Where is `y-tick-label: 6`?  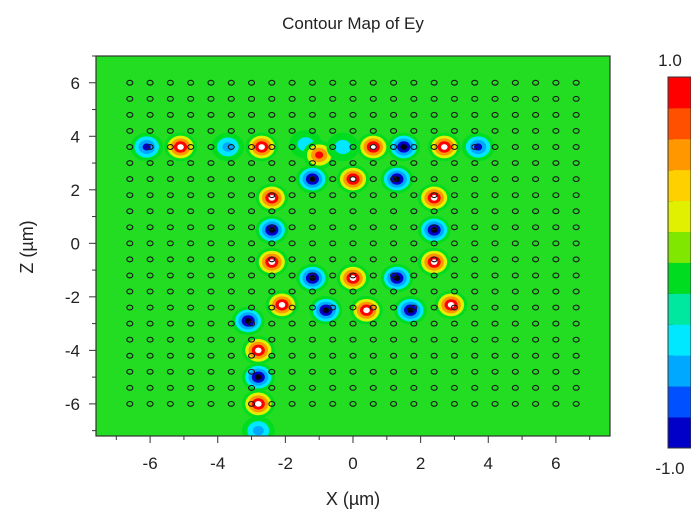 y-tick-label: 6 is located at coordinates (75, 83).